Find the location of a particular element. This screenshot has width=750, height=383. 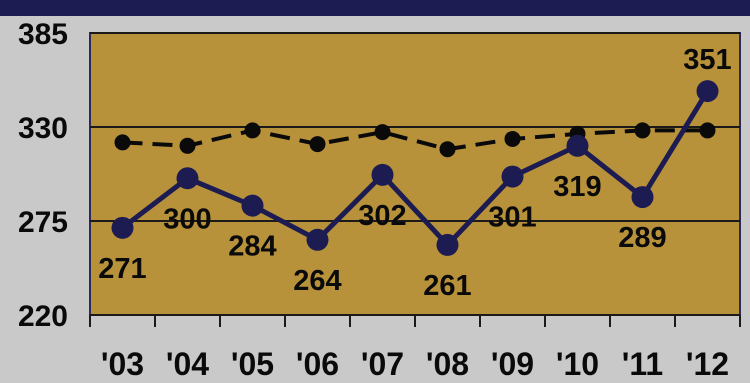

data-label-8: 289 is located at coordinates (642, 238).